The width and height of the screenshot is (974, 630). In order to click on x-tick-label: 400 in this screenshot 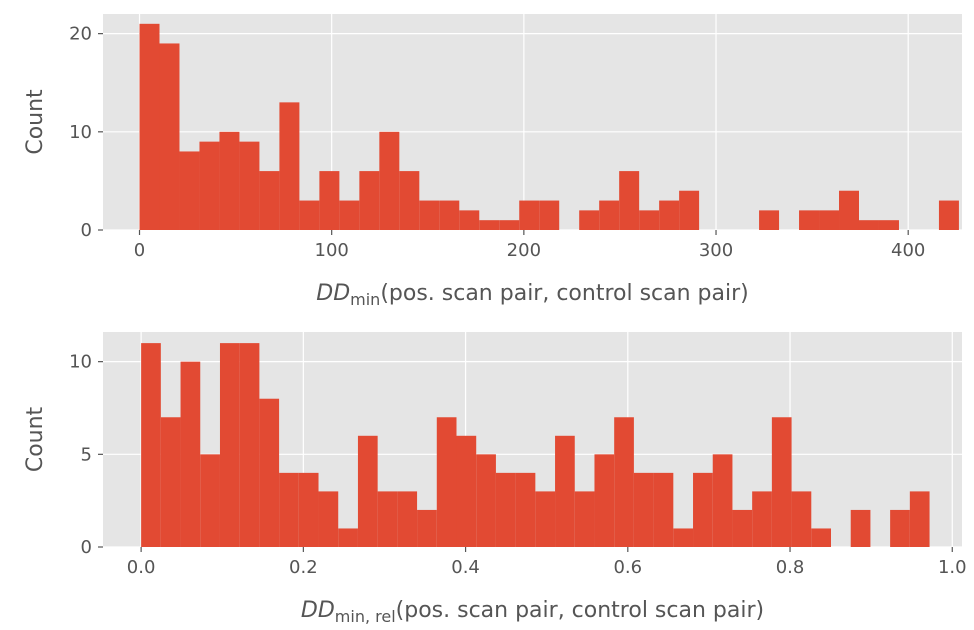, I will do `click(908, 250)`.